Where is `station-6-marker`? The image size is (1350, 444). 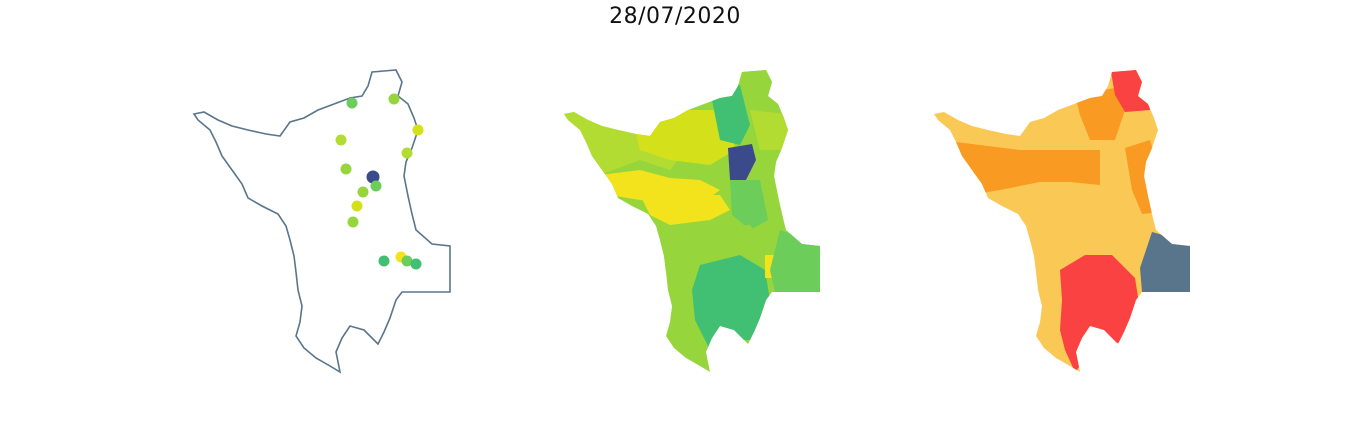 station-6-marker is located at coordinates (346, 169).